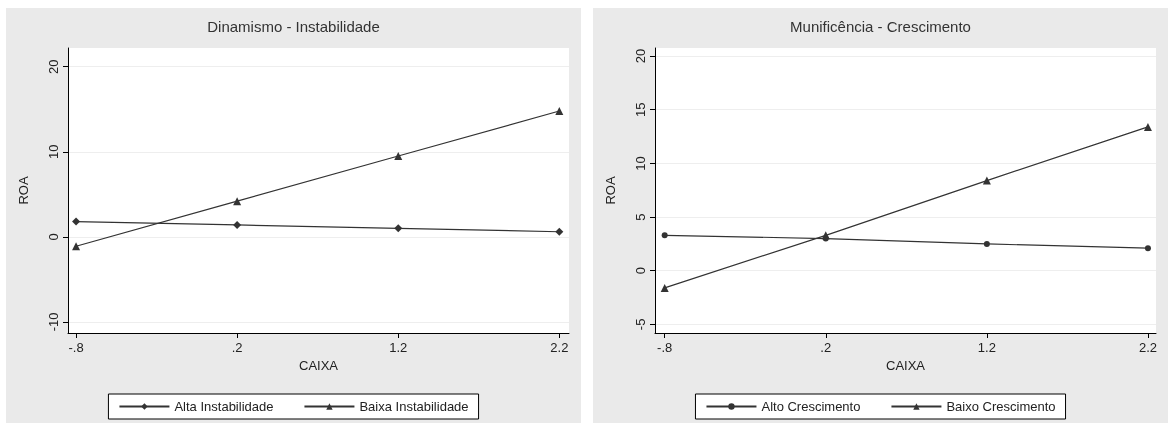  Describe the element at coordinates (811, 406) in the screenshot. I see `legend-label: Alto Crescimento` at that location.